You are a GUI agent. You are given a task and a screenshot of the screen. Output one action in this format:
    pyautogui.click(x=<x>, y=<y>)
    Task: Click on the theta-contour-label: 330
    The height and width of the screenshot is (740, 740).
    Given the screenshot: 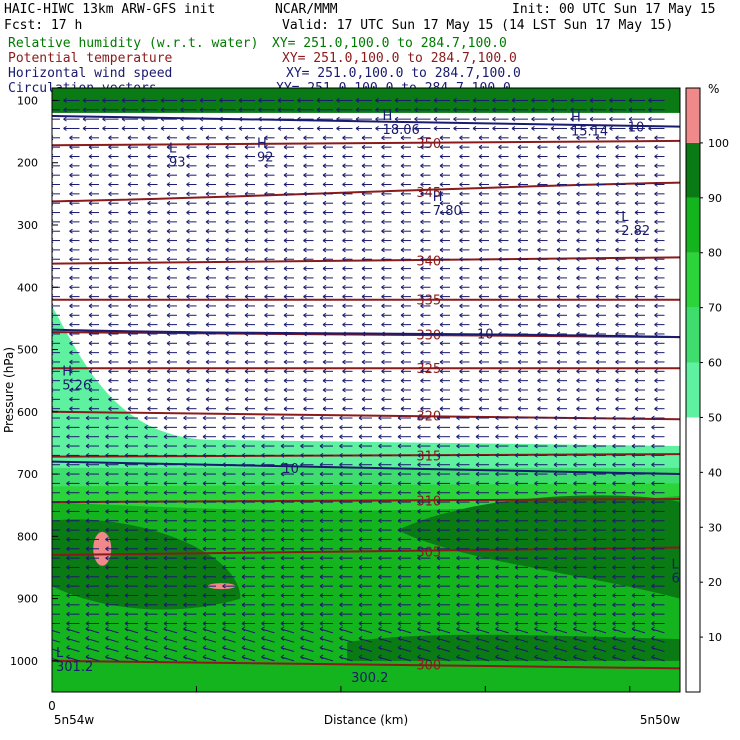 What is the action you would take?
    pyautogui.click(x=428, y=336)
    